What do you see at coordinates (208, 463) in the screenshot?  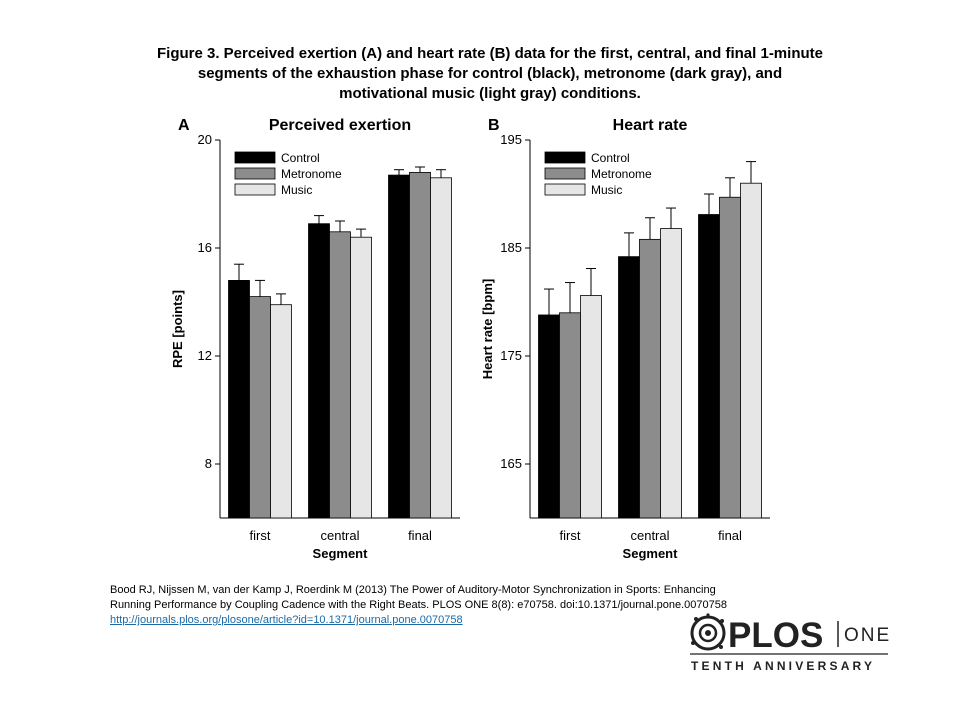 I see `y-tick-label: 8` at bounding box center [208, 463].